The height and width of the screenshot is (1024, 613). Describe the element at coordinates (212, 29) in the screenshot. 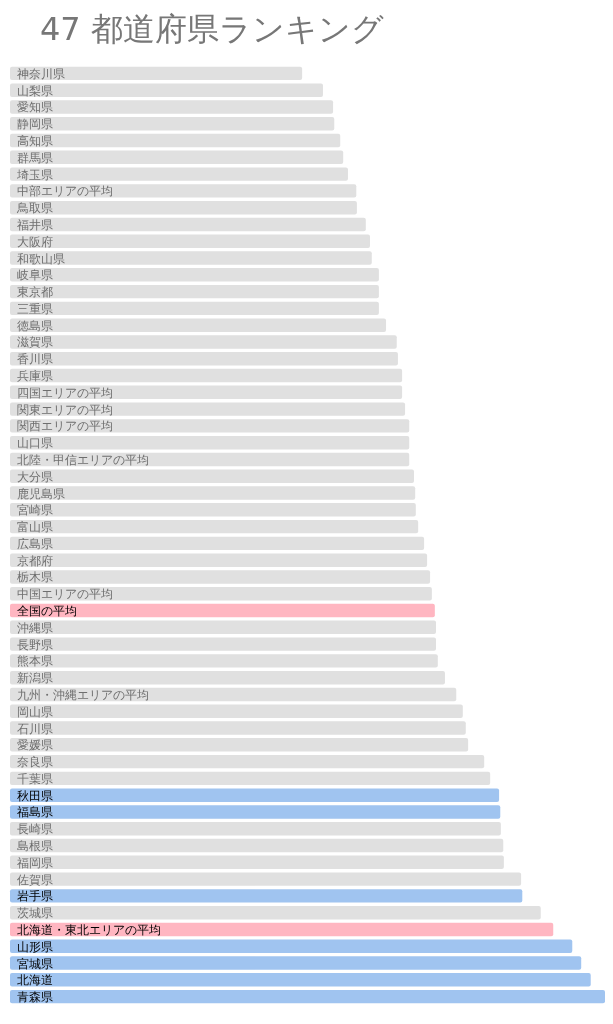

I see `title: 47 都道府県ランキング` at that location.